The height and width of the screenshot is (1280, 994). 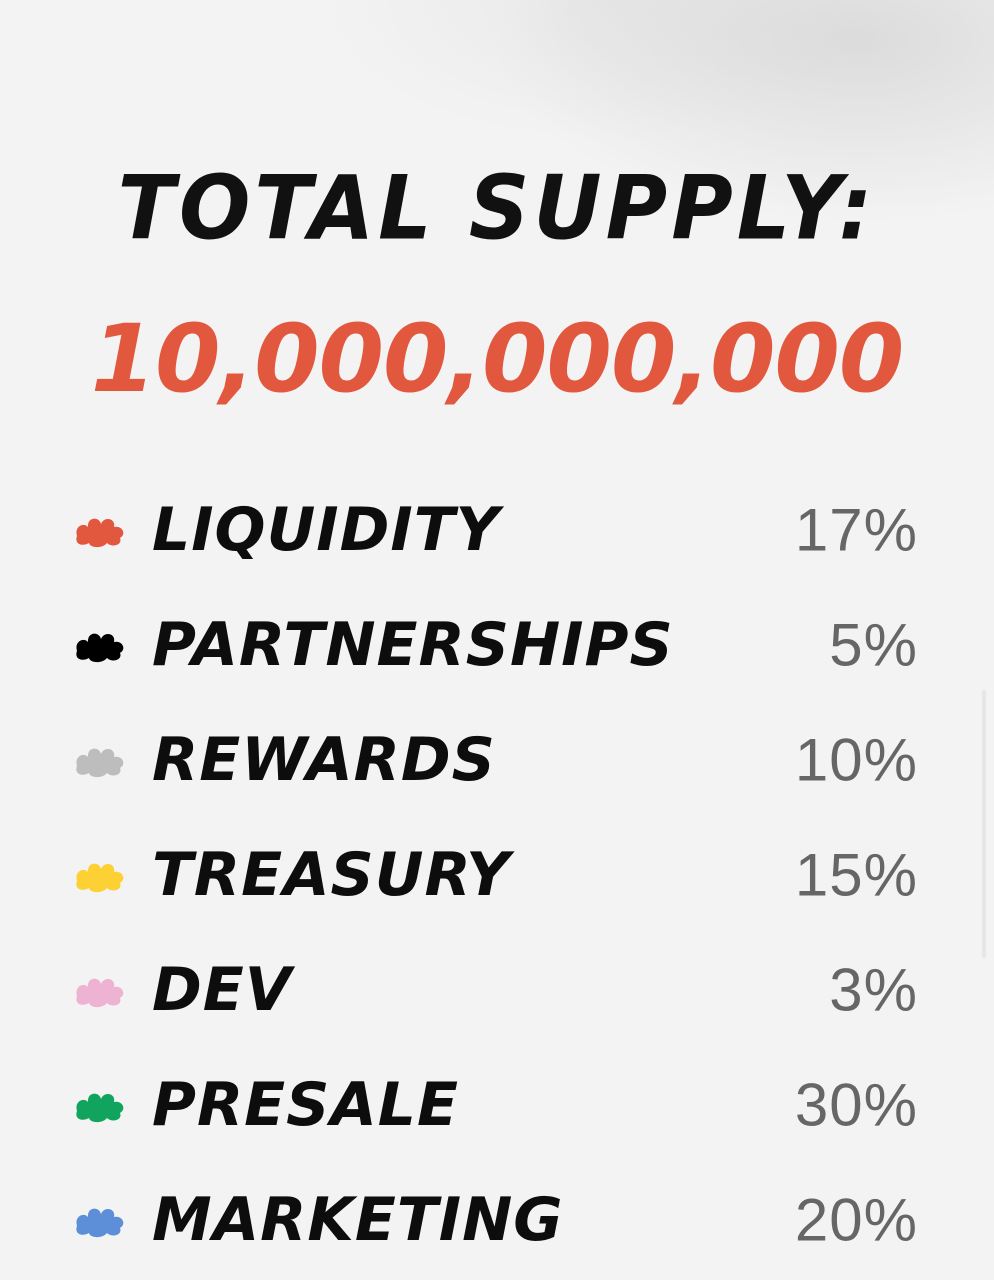 What do you see at coordinates (856, 1219) in the screenshot?
I see `allocation-percent: 20%` at bounding box center [856, 1219].